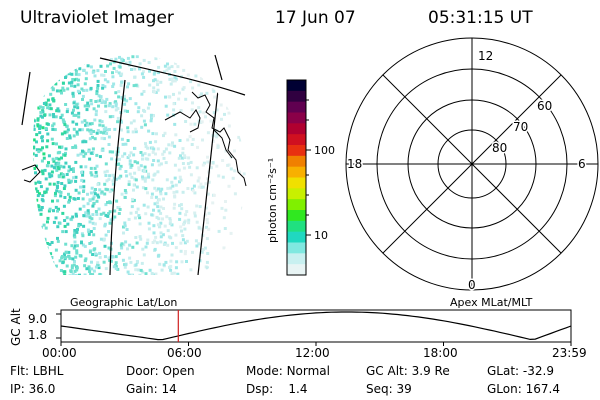 This screenshot has width=600, height=400. What do you see at coordinates (472, 285) in the screenshot?
I see `mlt-label-bottom: 0` at bounding box center [472, 285].